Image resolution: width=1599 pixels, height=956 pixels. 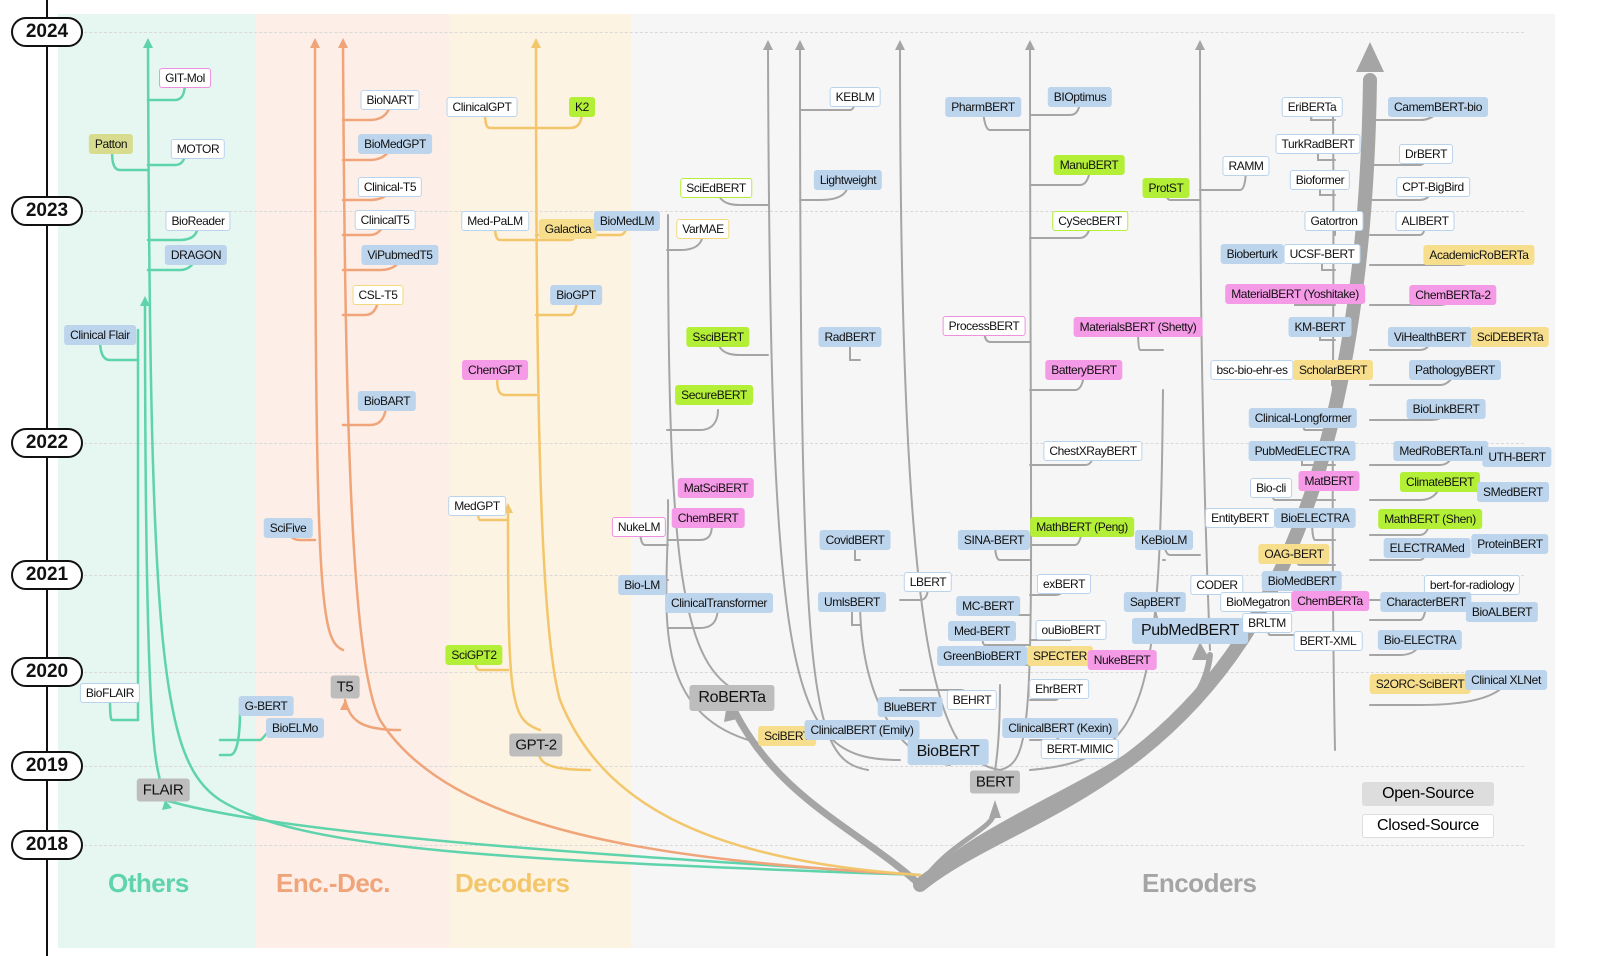 What do you see at coordinates (1334, 221) in the screenshot?
I see `node-gatortron: Gatortron` at bounding box center [1334, 221].